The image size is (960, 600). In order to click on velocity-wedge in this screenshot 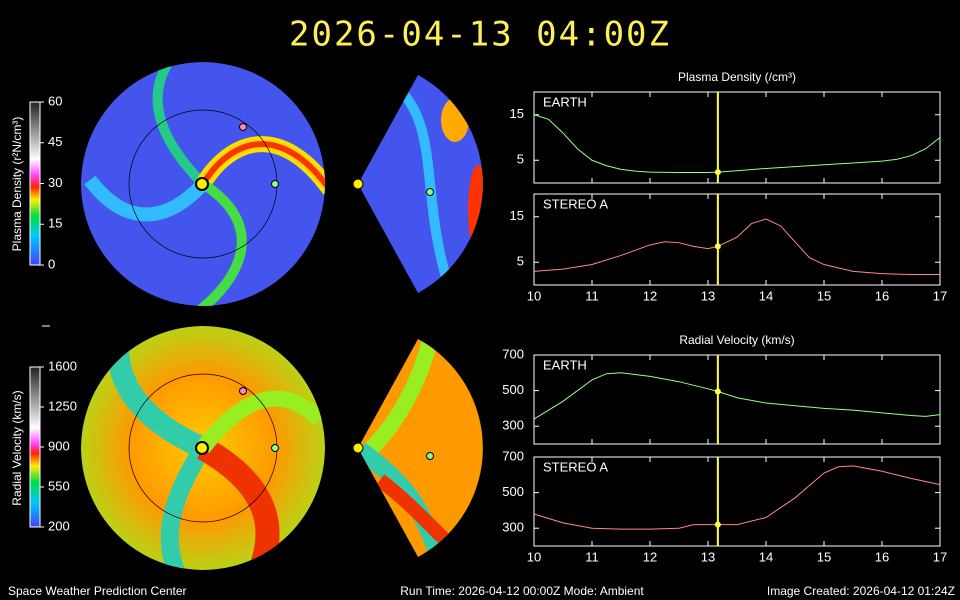, I will do `click(420, 448)`.